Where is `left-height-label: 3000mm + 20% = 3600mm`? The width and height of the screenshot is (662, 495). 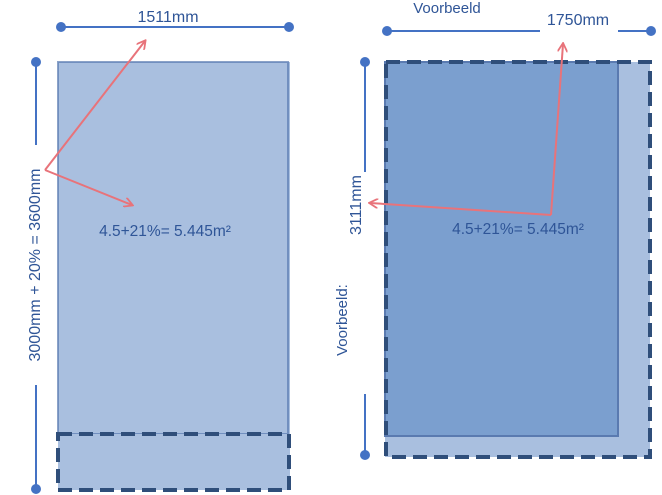
left-height-label: 3000mm + 20% = 3600mm is located at coordinates (35, 265).